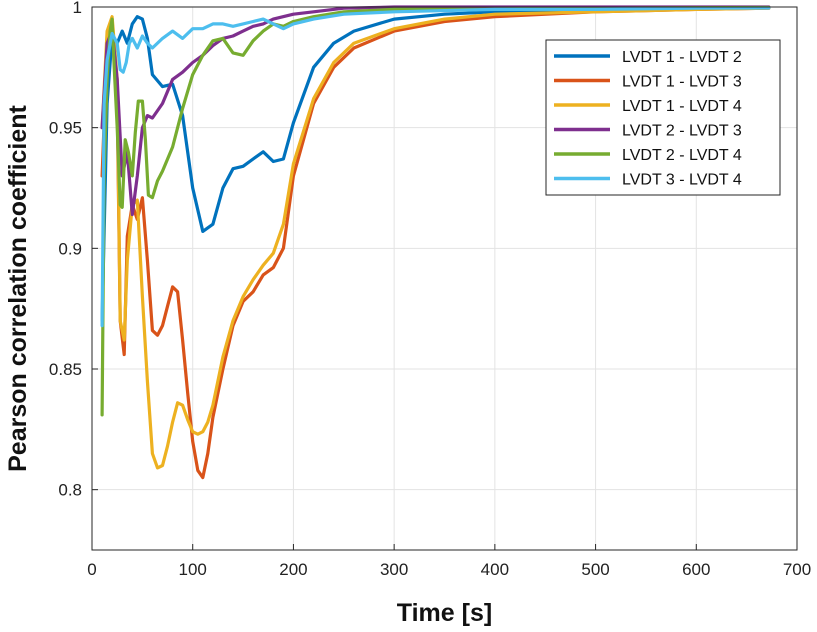  Describe the element at coordinates (394, 569) in the screenshot. I see `x-tick-label: 300` at that location.